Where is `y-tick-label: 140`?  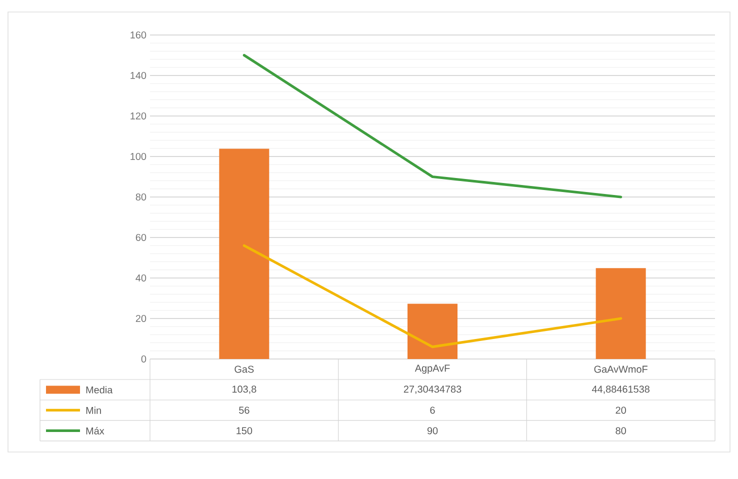
y-tick-label: 140 is located at coordinates (138, 76).